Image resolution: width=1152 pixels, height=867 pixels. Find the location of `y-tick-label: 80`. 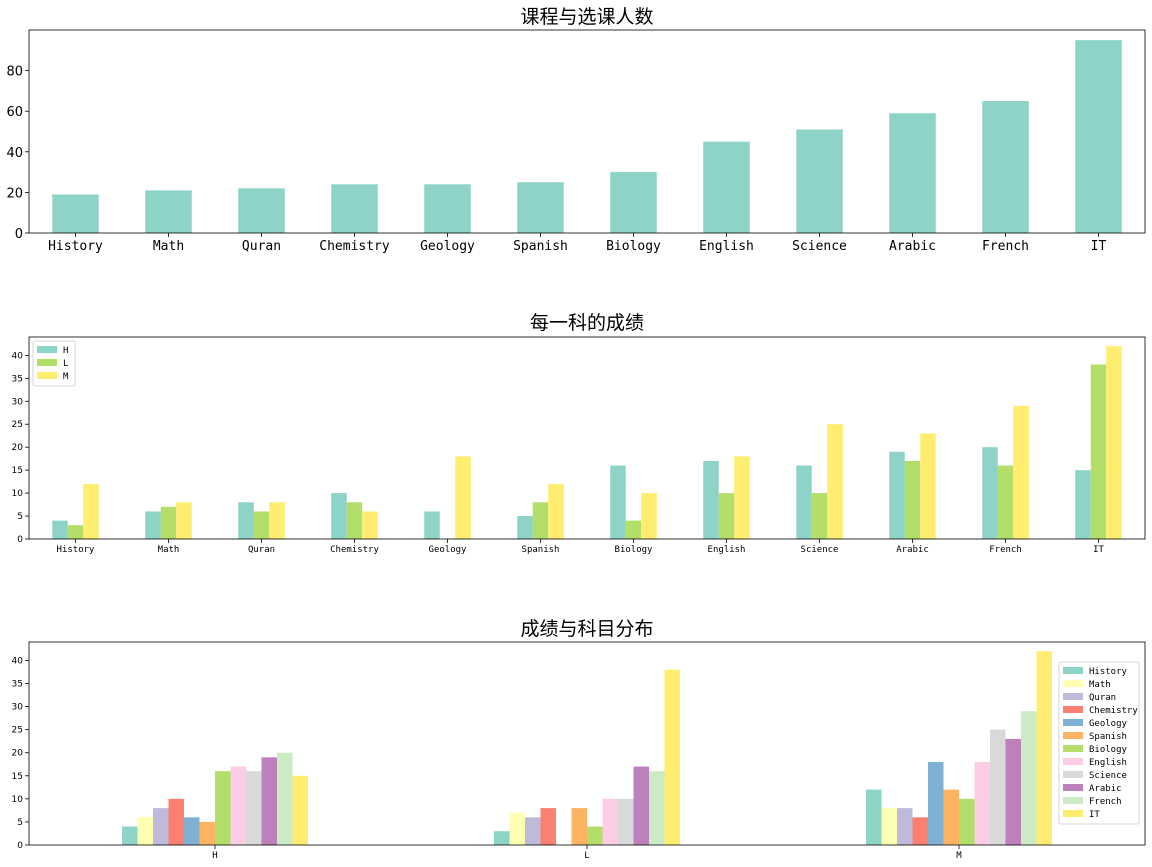

y-tick-label: 80 is located at coordinates (14, 72).